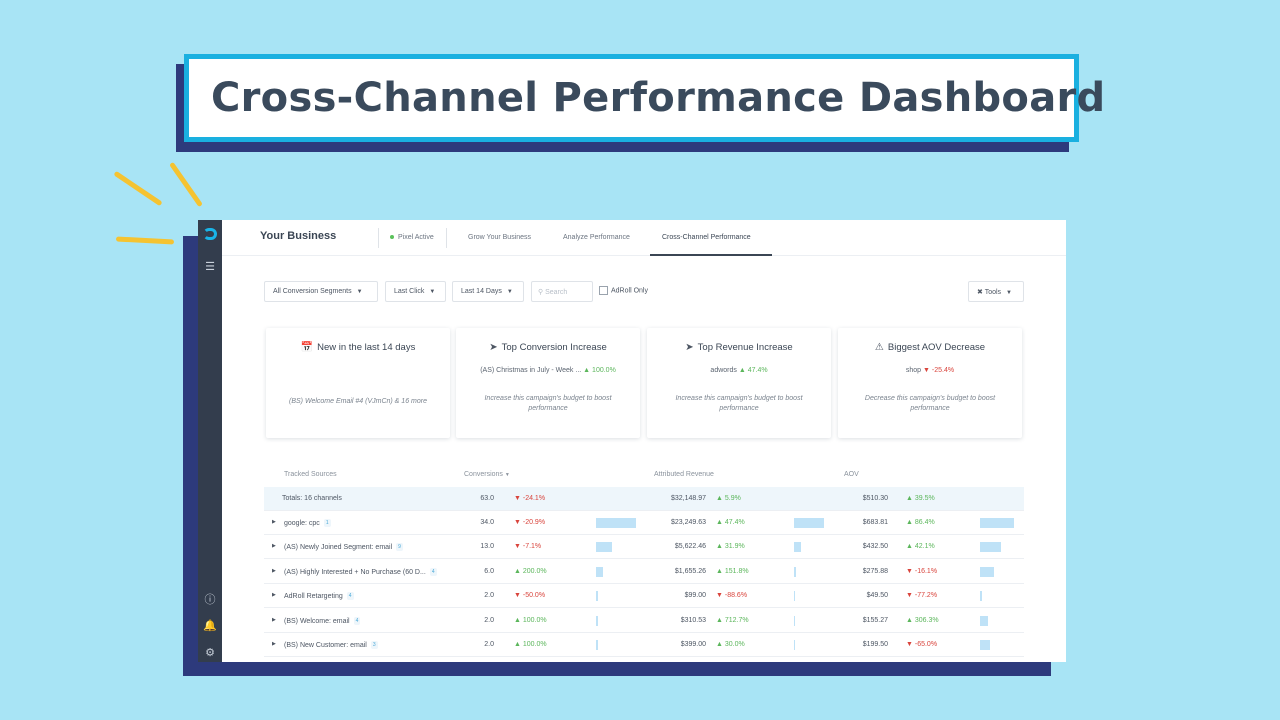 This screenshot has width=1280, height=720. Describe the element at coordinates (851, 474) in the screenshot. I see `header-aov: AOV` at that location.